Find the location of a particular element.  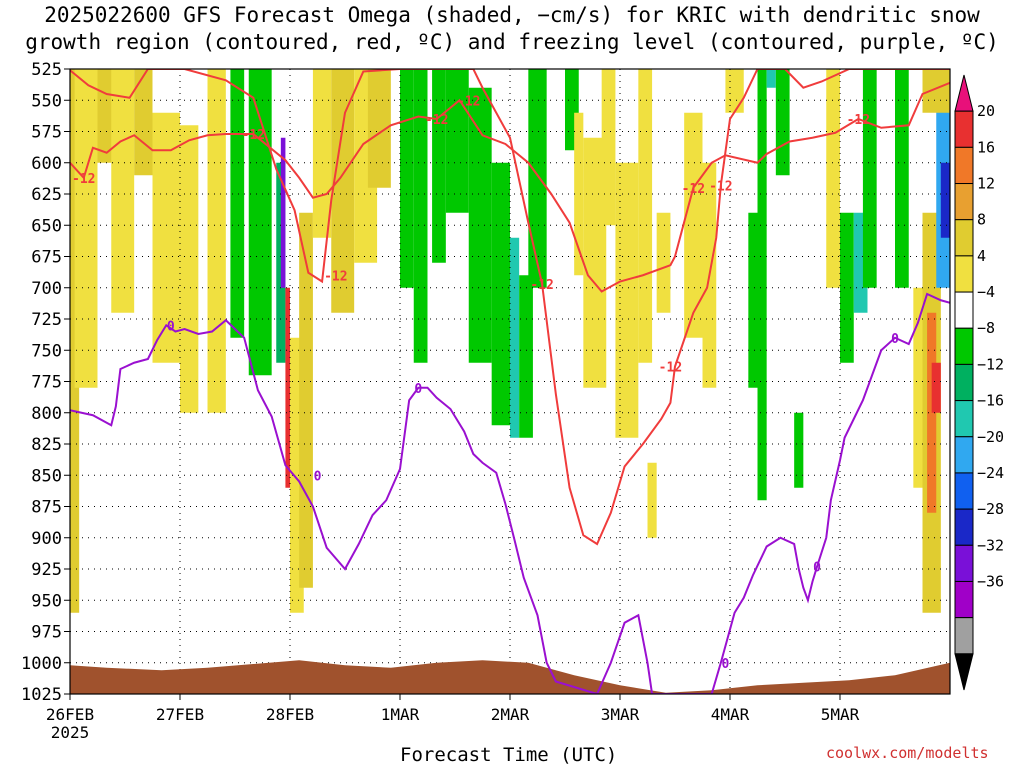

y-tick-label: 950 is located at coordinates (46, 601).